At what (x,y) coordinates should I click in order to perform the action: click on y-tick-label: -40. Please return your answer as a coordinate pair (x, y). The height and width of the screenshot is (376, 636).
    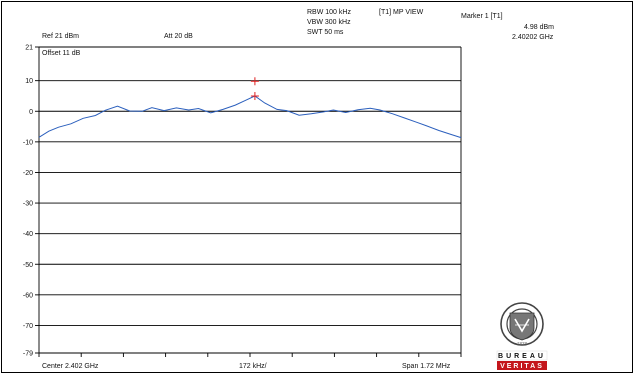
    Looking at the image, I should click on (28, 234).